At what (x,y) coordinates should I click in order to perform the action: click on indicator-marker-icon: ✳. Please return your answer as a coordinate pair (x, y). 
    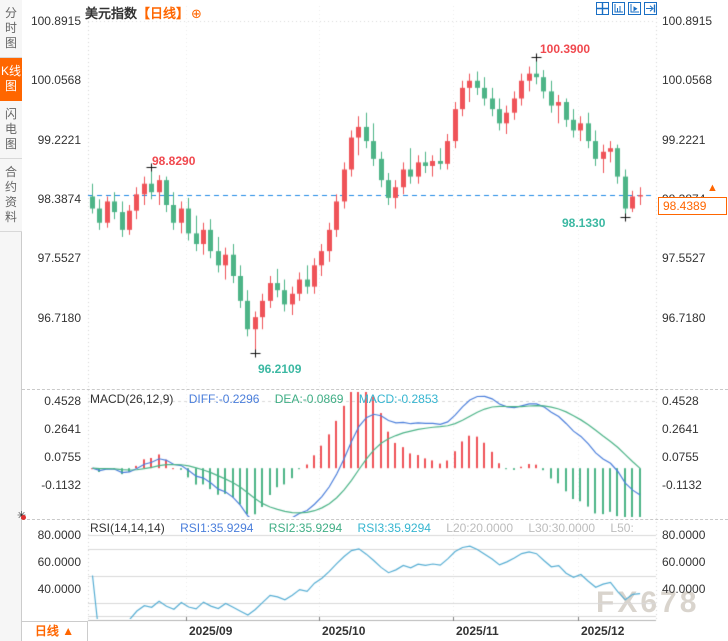
    Looking at the image, I should click on (23, 517).